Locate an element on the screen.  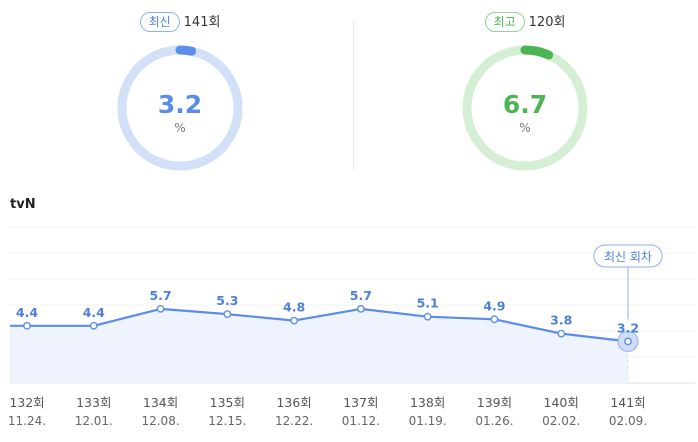
latest-badge: 최신 is located at coordinates (159, 22).